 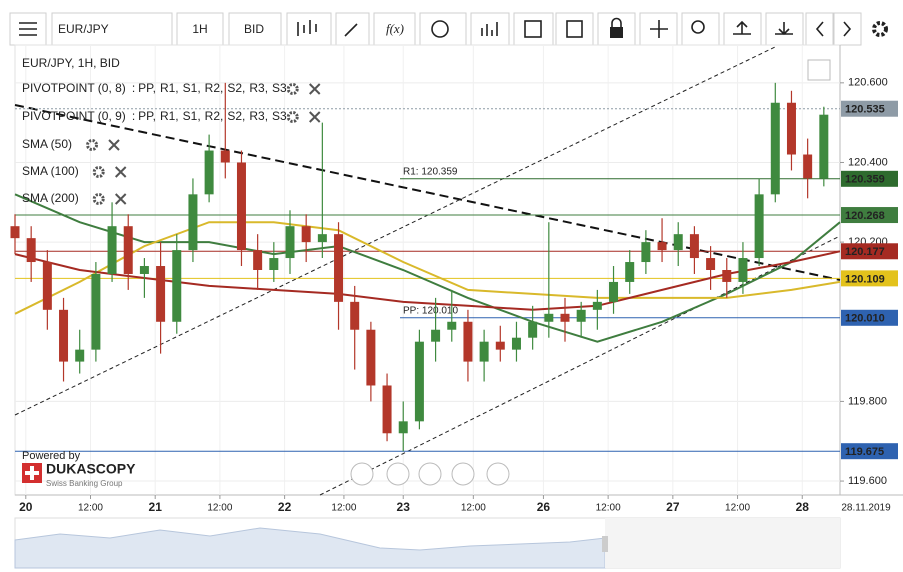 I want to click on fx-text: f(x), so click(x=395, y=28).